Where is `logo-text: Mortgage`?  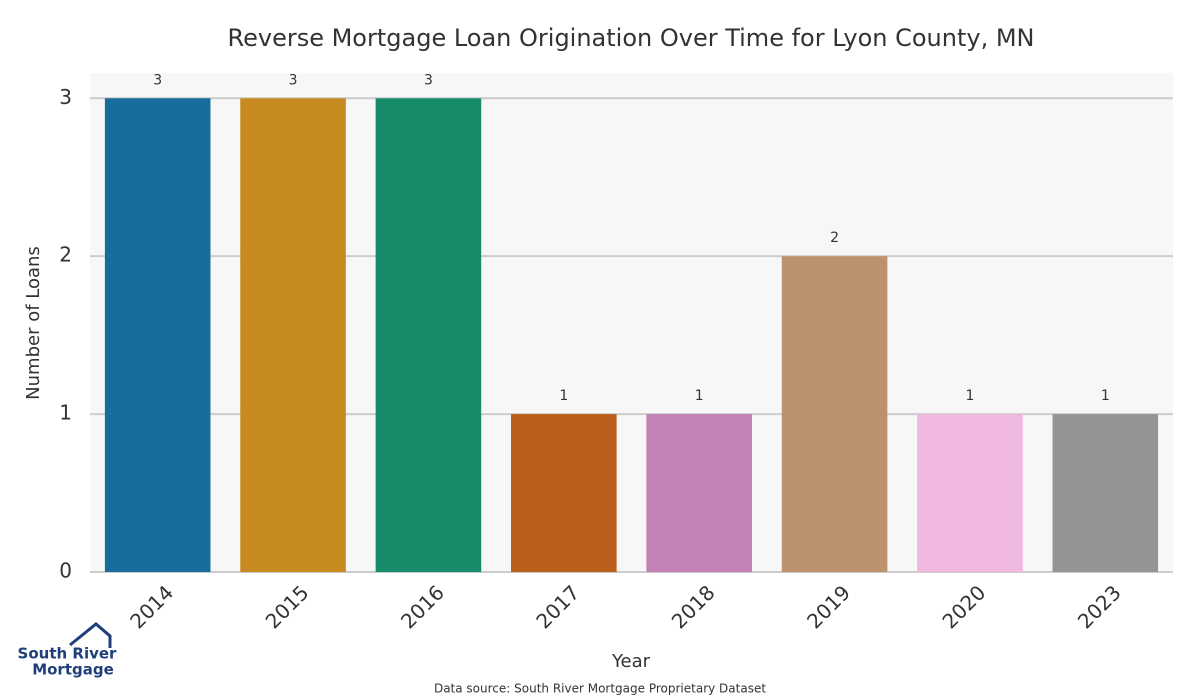 logo-text: Mortgage is located at coordinates (73, 670).